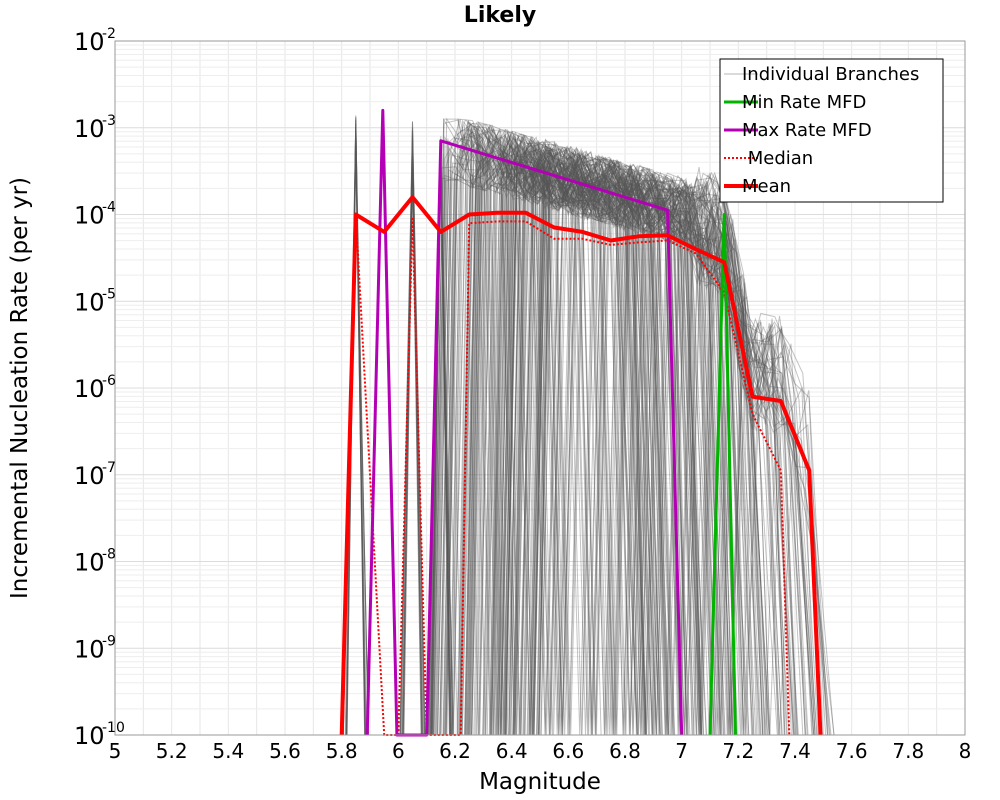 This screenshot has height=800, width=1000. Describe the element at coordinates (777, 158) in the screenshot. I see `legend-label: Median` at that location.